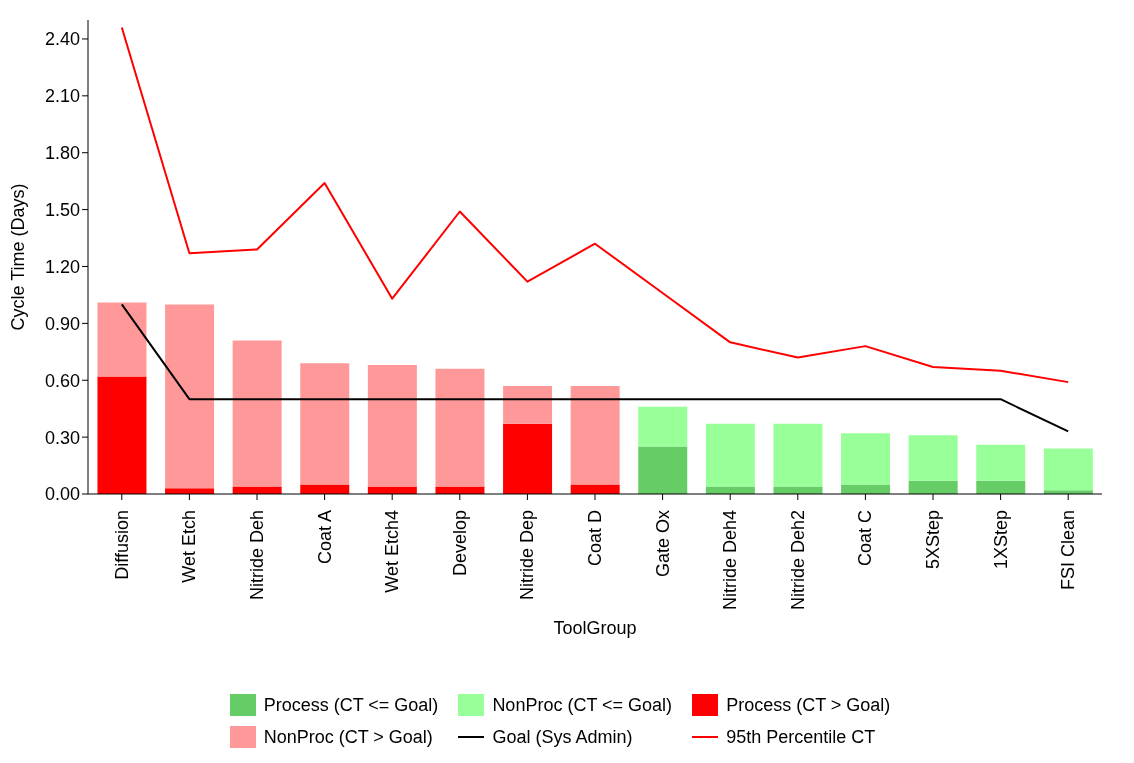  What do you see at coordinates (62, 494) in the screenshot?
I see `y-tick-label: 0.00` at bounding box center [62, 494].